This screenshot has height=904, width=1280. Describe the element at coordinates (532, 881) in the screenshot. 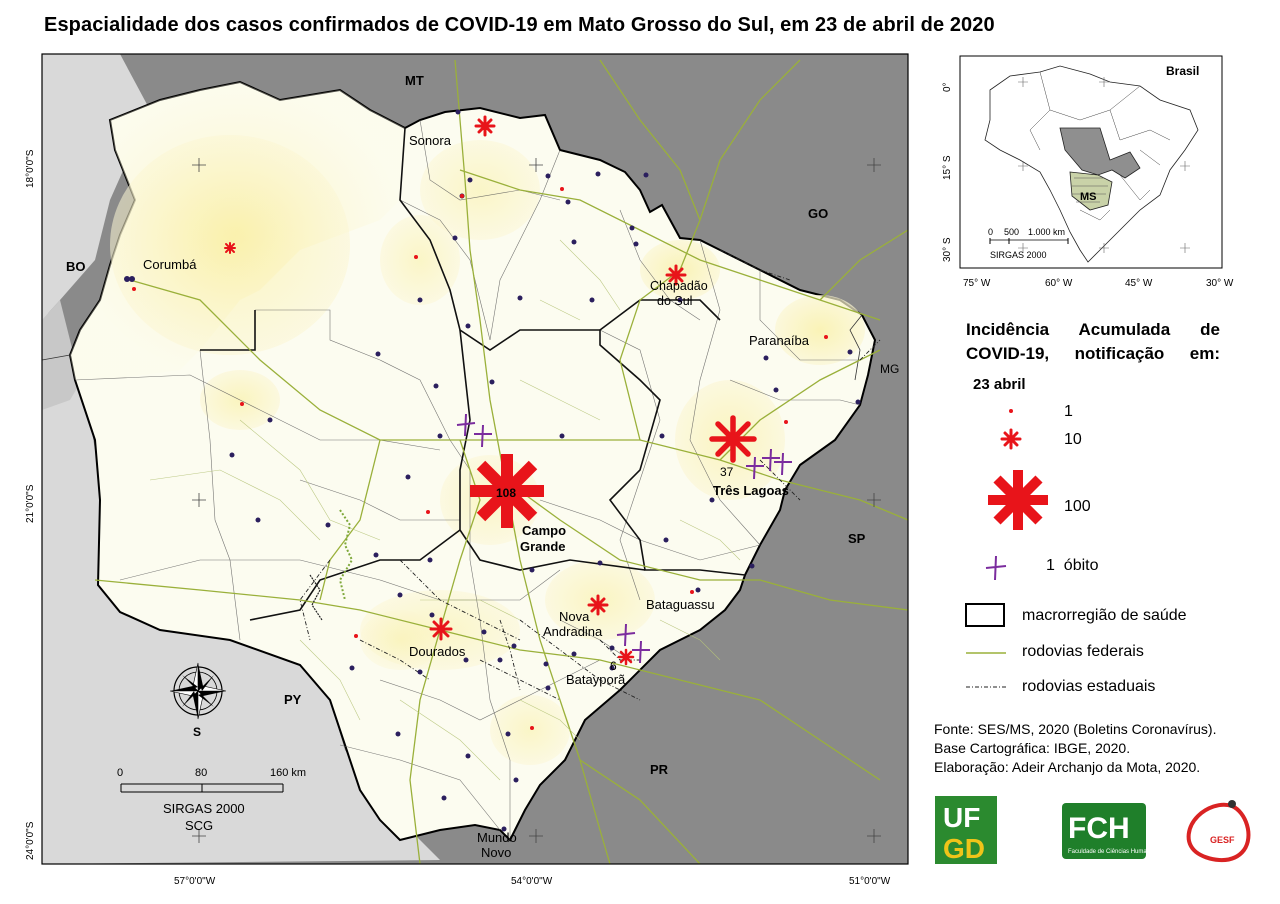

I see `lon-label-54: 54°0'0"W` at that location.